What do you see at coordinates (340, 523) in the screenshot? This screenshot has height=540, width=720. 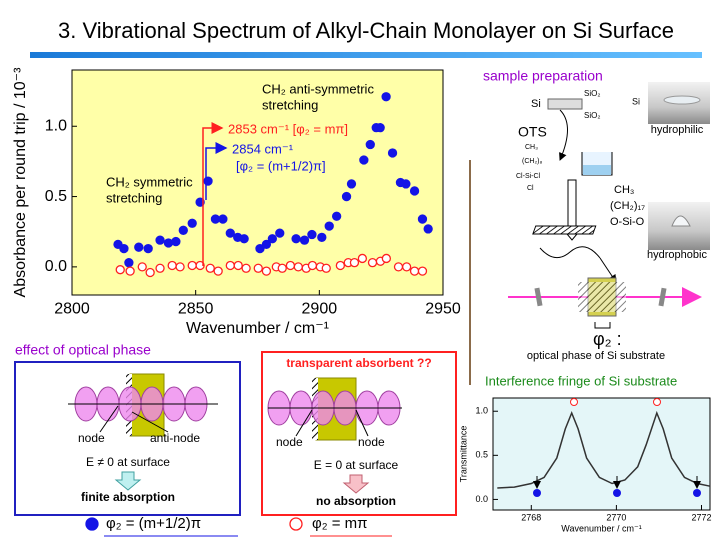 I see `legend-label: φ₂ = mπ` at bounding box center [340, 523].